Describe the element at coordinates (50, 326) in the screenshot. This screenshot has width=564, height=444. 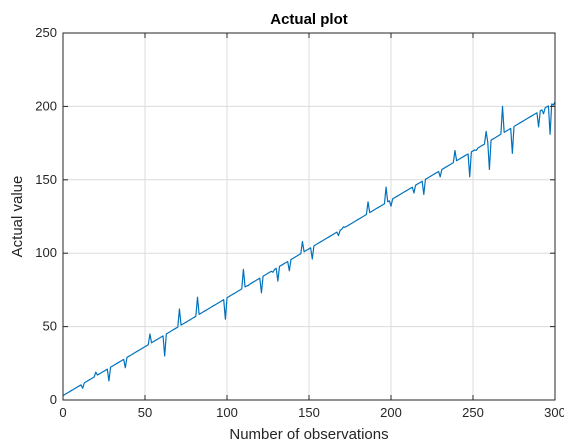
I see `y-tick-label: 50` at that location.